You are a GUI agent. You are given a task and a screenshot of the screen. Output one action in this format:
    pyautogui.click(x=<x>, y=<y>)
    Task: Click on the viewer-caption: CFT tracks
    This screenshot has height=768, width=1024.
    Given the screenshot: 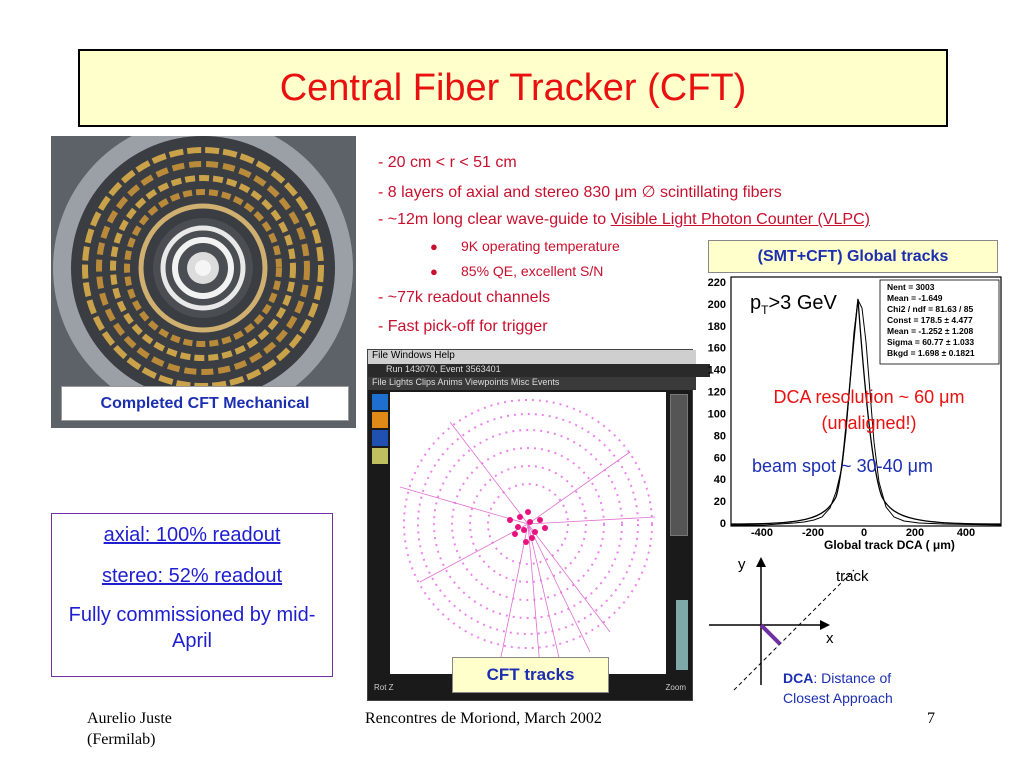 What is the action you would take?
    pyautogui.click(x=530, y=675)
    